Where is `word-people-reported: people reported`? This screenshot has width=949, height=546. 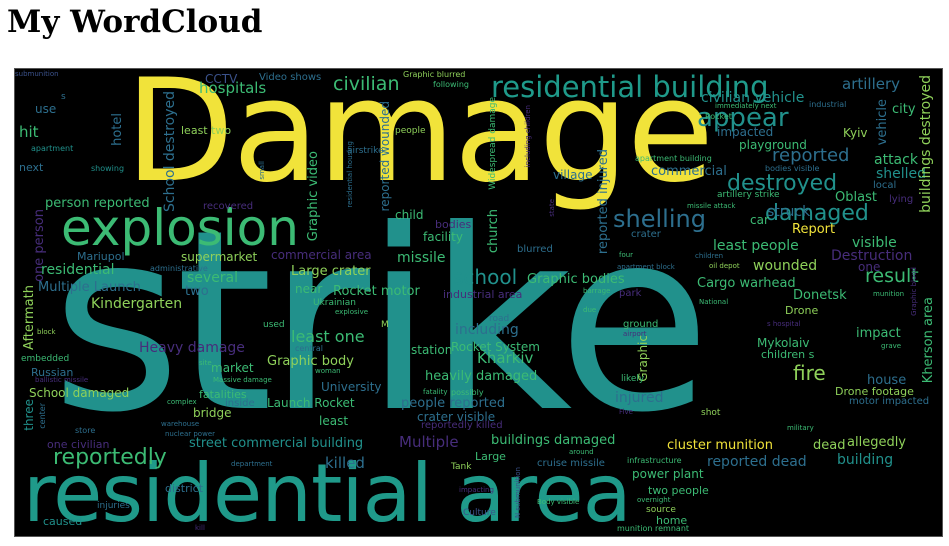 word-people-reported: people reported is located at coordinates (453, 403).